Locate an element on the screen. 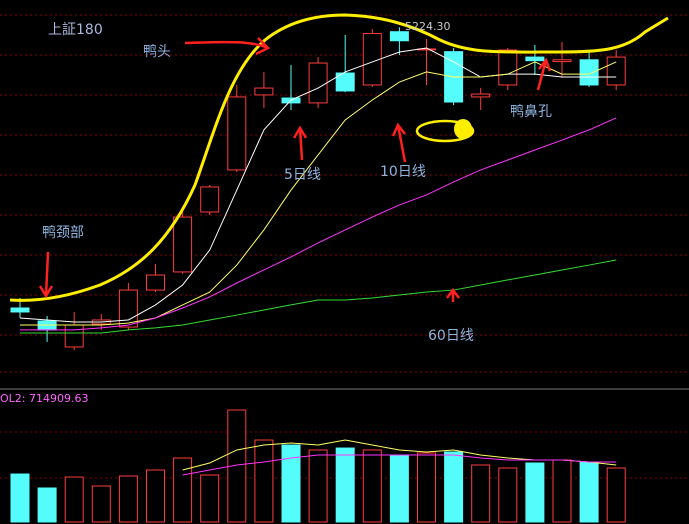 This screenshot has height=524, width=689. volume-ma-line is located at coordinates (399, 465).